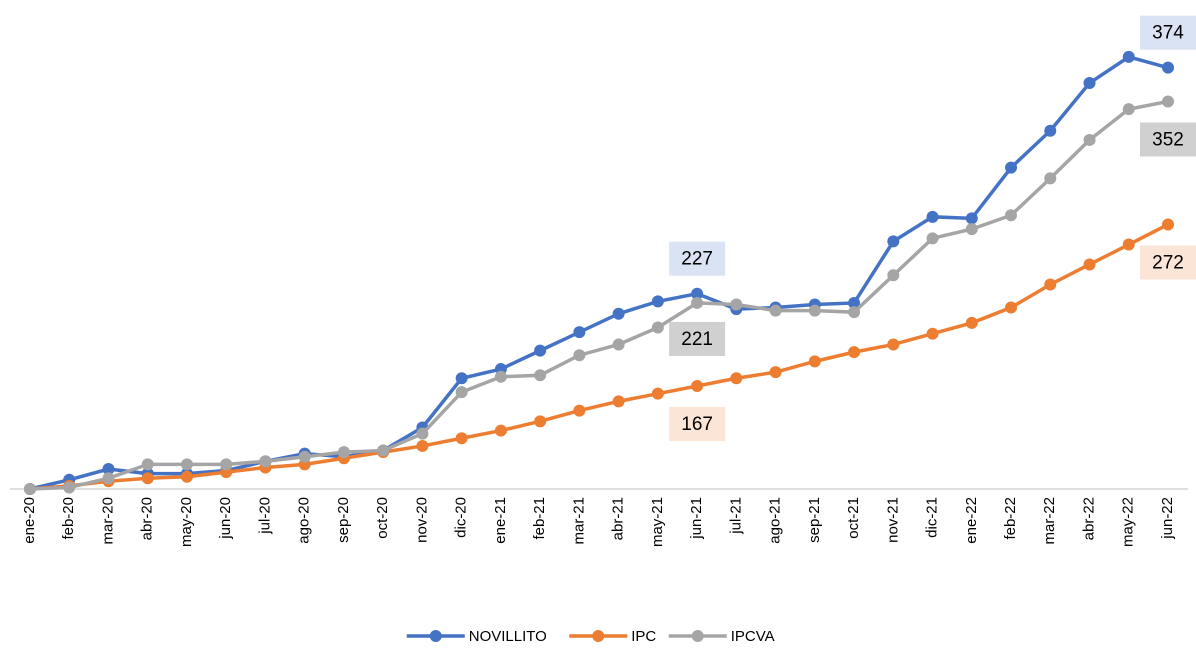  Describe the element at coordinates (304, 520) in the screenshot. I see `x-tick-label: ago-20` at that location.